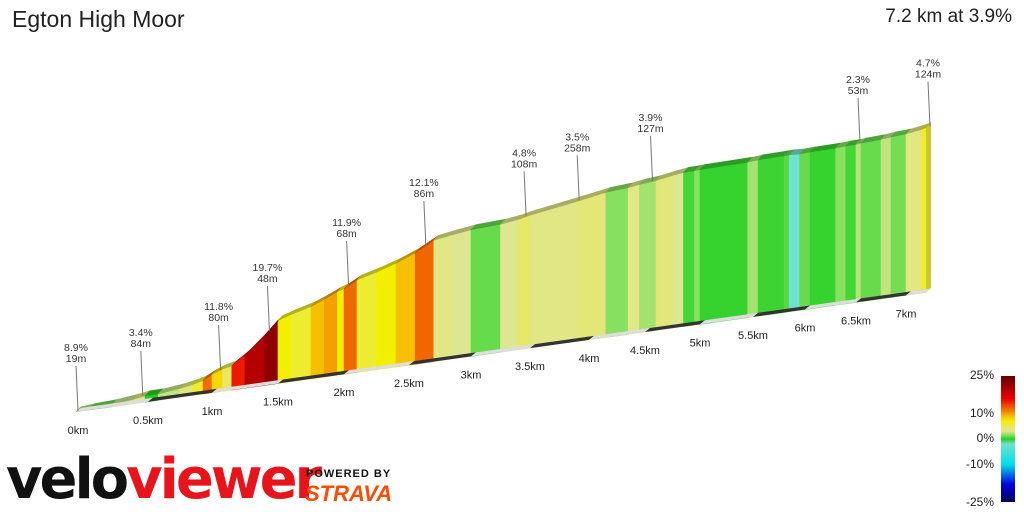  Describe the element at coordinates (577, 137) in the screenshot. I see `annotation-gradient: 3.5%` at that location.